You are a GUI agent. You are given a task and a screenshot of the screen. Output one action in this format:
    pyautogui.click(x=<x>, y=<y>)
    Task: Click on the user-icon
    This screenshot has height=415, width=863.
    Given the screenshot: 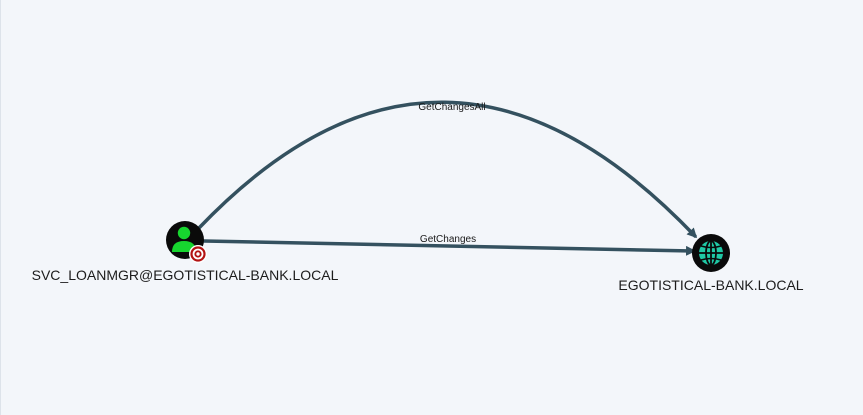 What is the action you would take?
    pyautogui.click(x=184, y=239)
    